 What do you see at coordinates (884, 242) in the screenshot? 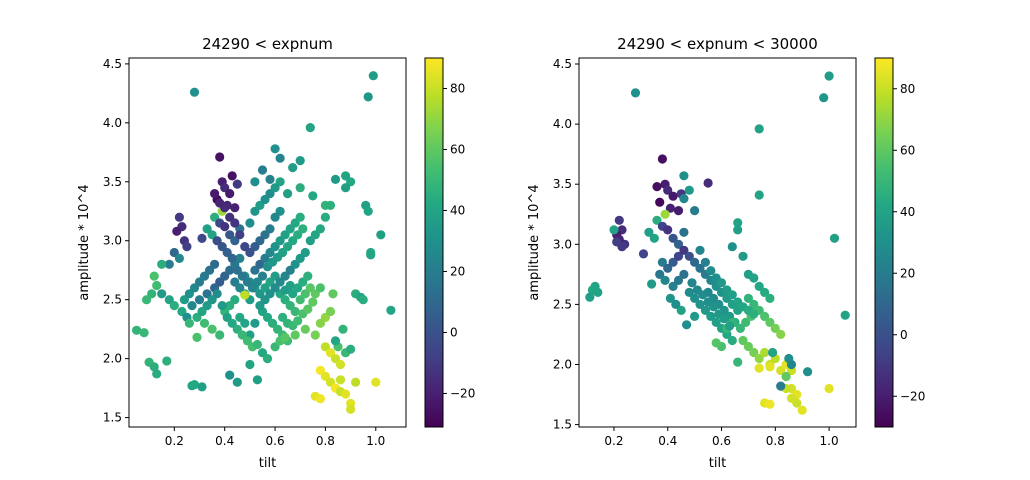
I see `colorbar` at bounding box center [884, 242].